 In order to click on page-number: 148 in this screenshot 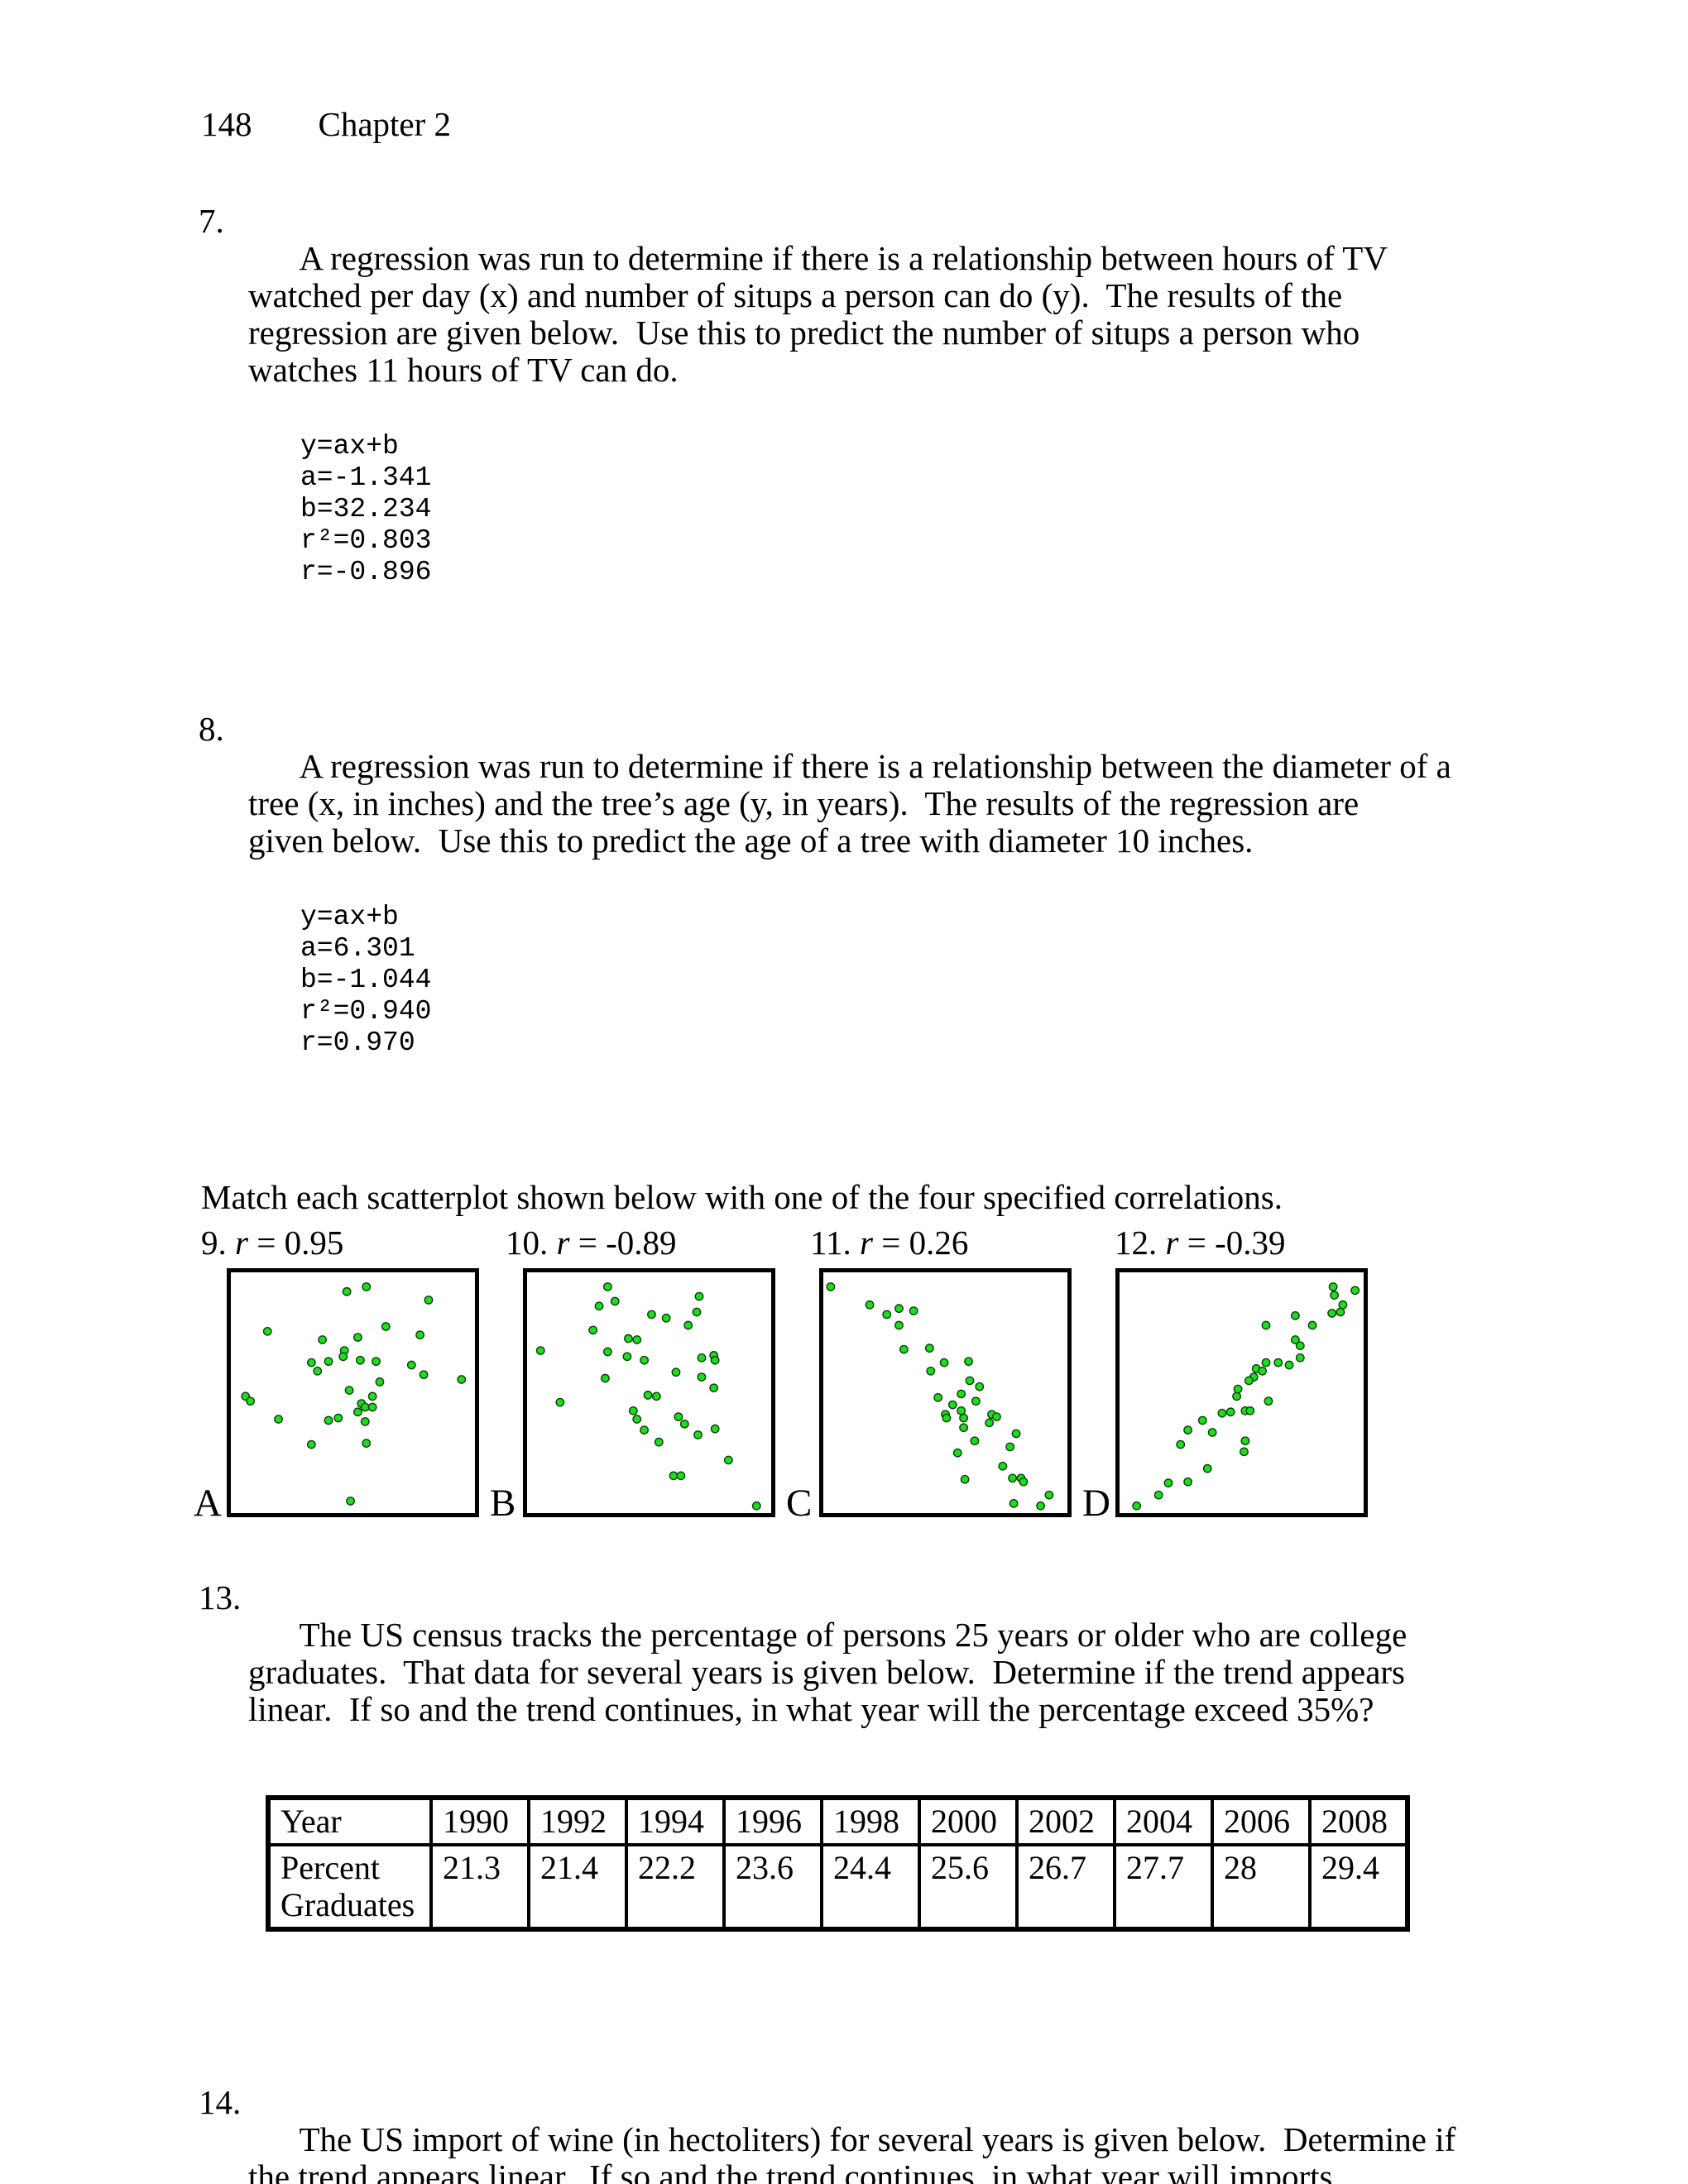, I will do `click(226, 124)`.